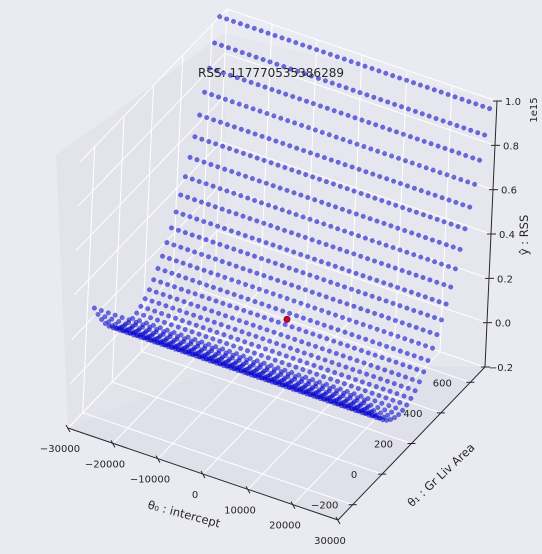  What do you see at coordinates (287, 319) in the screenshot?
I see `current-estimate-point` at bounding box center [287, 319].